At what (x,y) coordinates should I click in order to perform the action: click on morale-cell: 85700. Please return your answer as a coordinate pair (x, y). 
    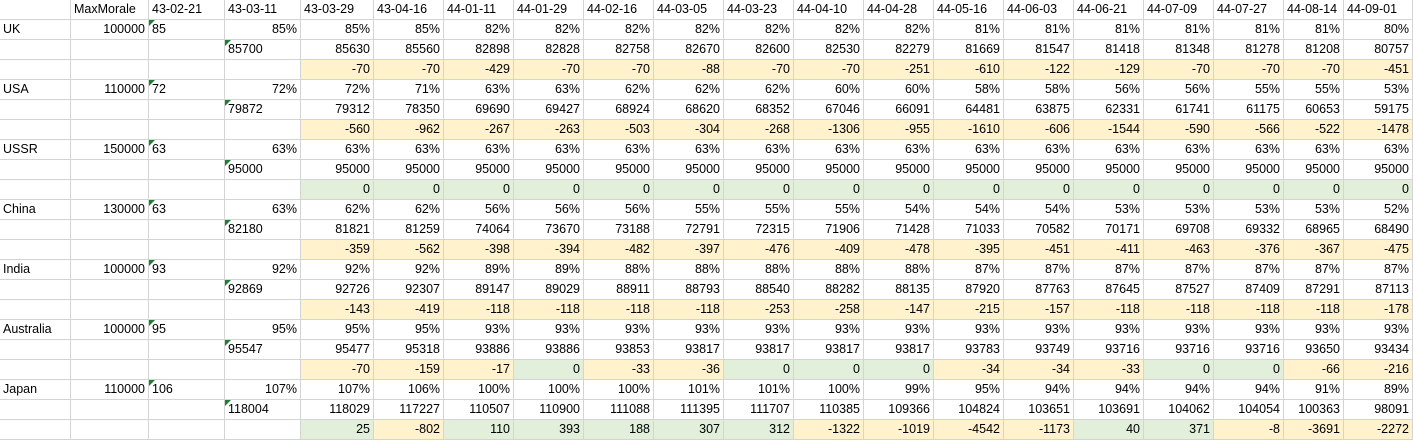
    Looking at the image, I should click on (263, 50).